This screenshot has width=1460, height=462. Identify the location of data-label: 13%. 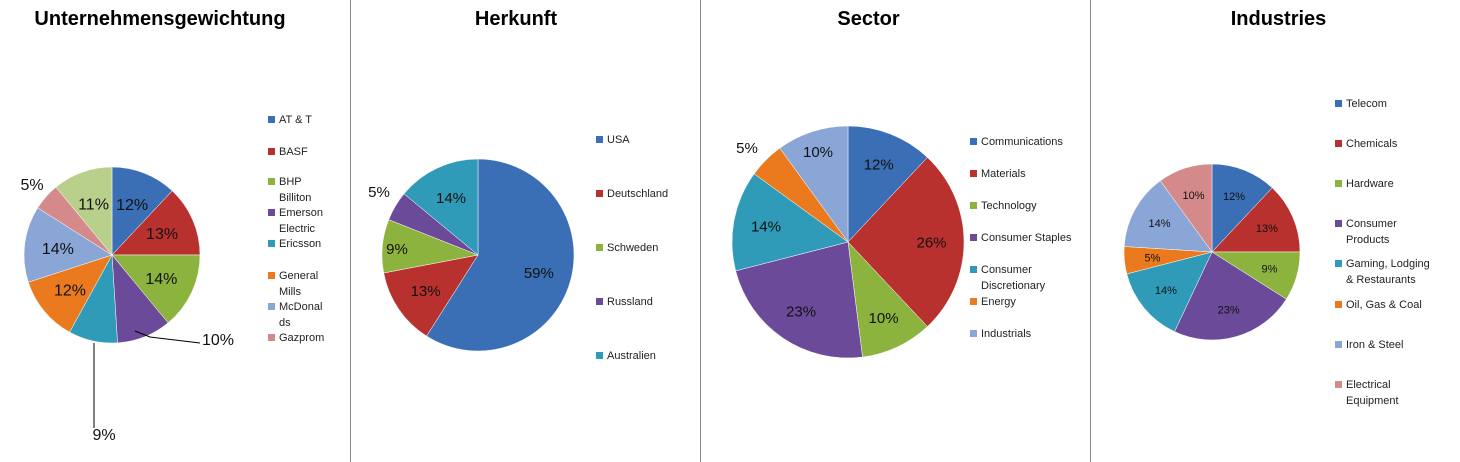
(1267, 229).